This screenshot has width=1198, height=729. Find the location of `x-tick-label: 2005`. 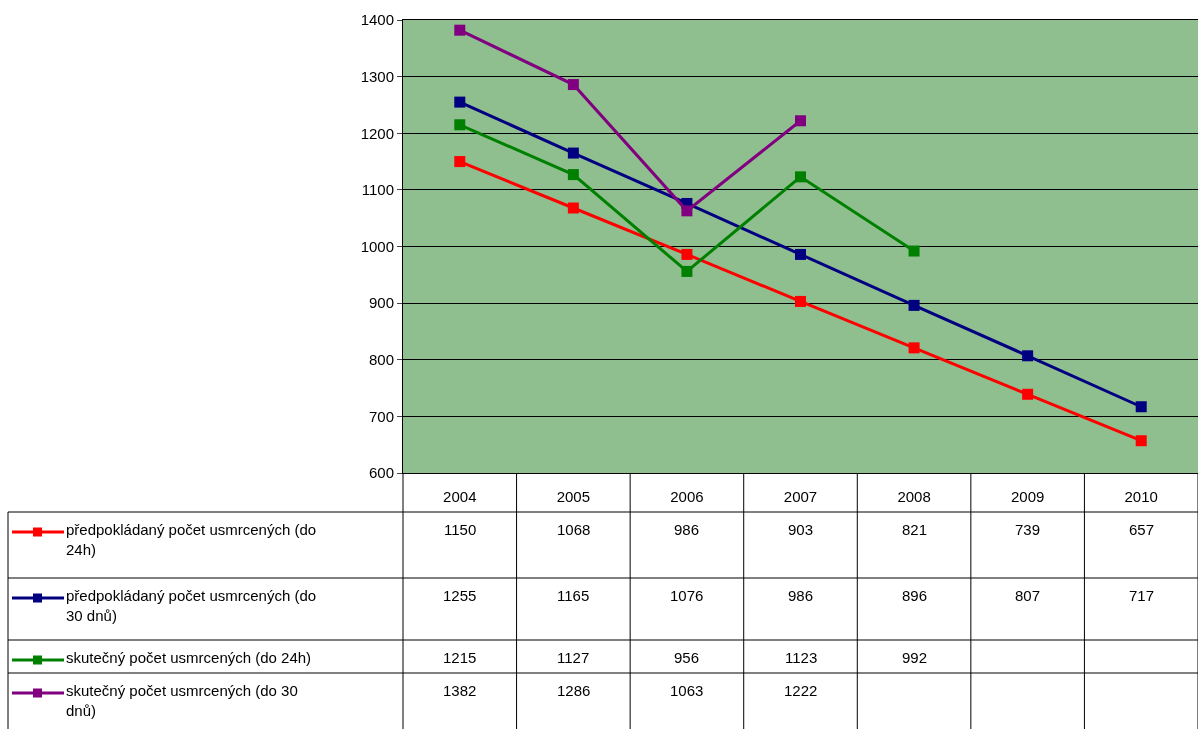

x-tick-label: 2005 is located at coordinates (573, 496).